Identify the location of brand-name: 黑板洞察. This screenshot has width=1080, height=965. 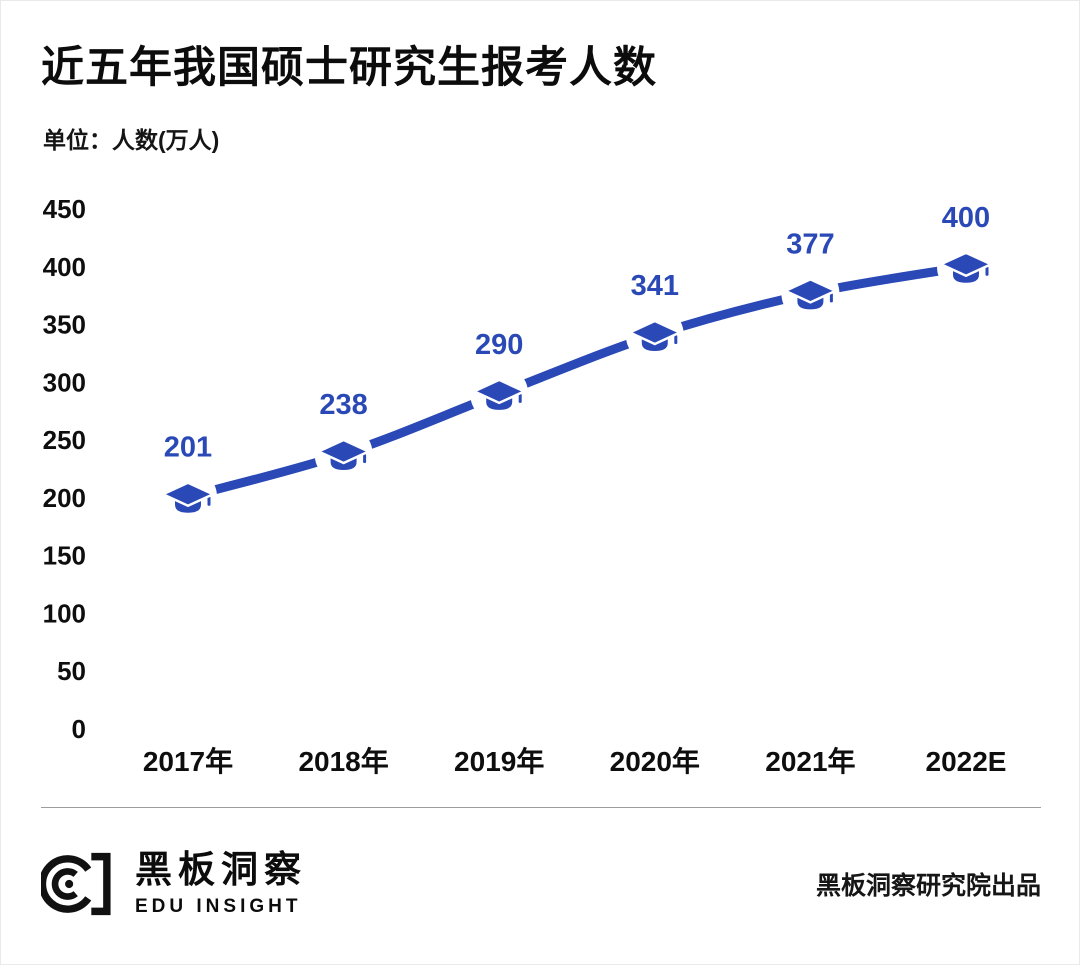
(221, 870).